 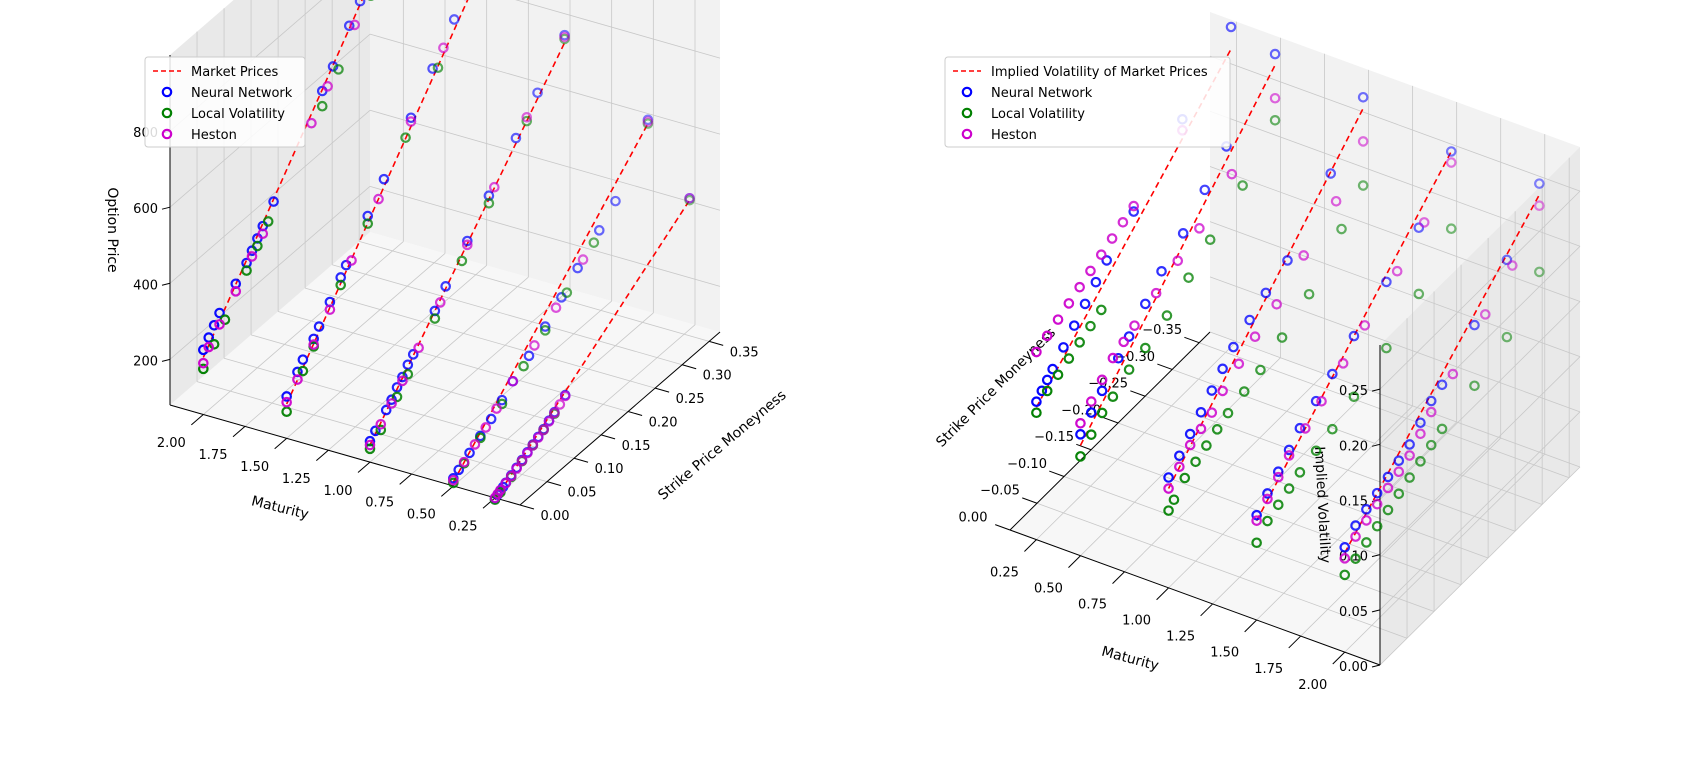 What do you see at coordinates (1027, 464) in the screenshot?
I see `y-tick-label: −0.10` at bounding box center [1027, 464].